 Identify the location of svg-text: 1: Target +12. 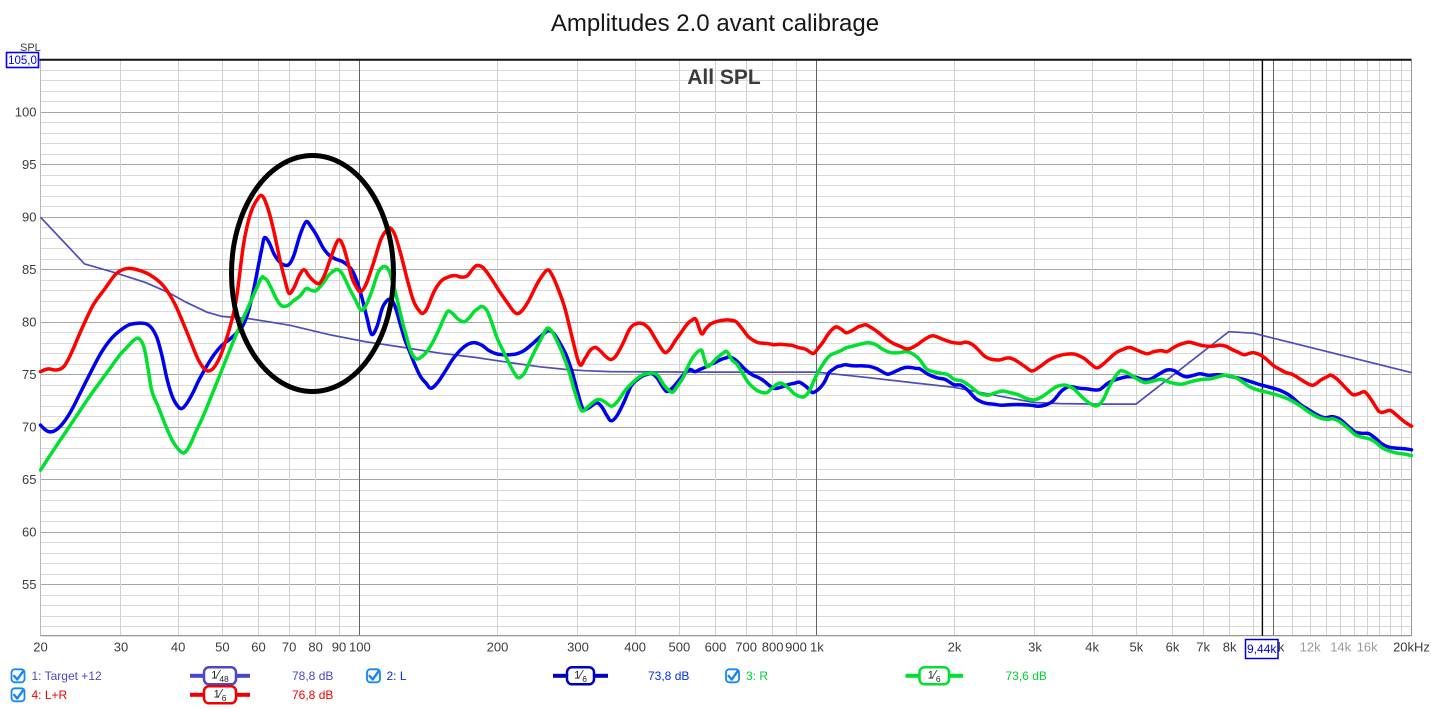
(67, 676).